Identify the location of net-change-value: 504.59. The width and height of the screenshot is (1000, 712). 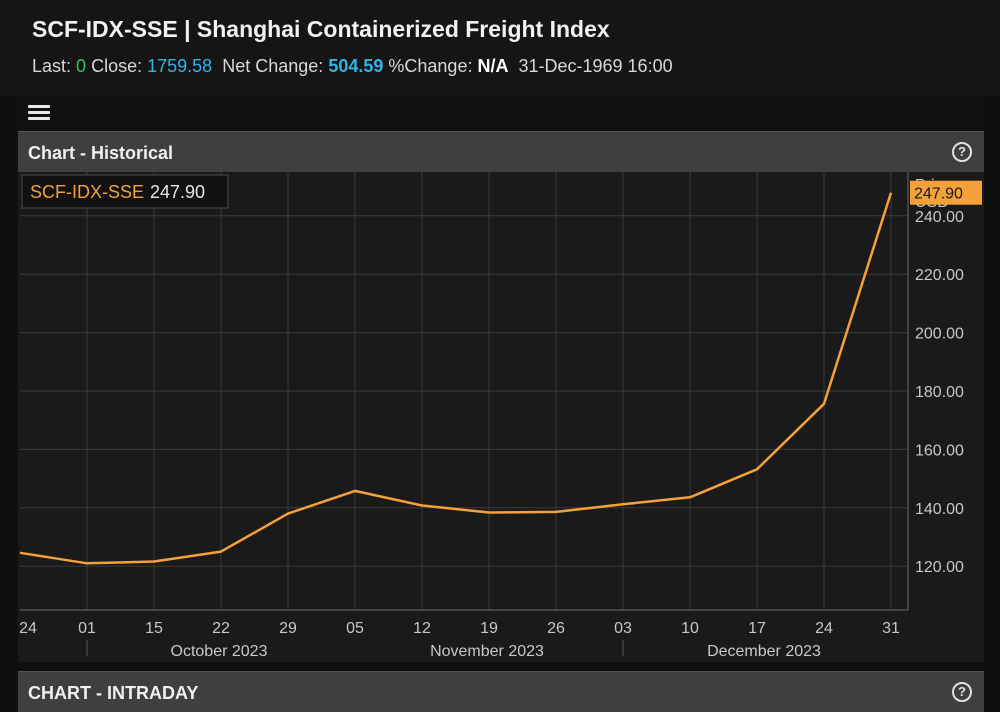
(356, 66).